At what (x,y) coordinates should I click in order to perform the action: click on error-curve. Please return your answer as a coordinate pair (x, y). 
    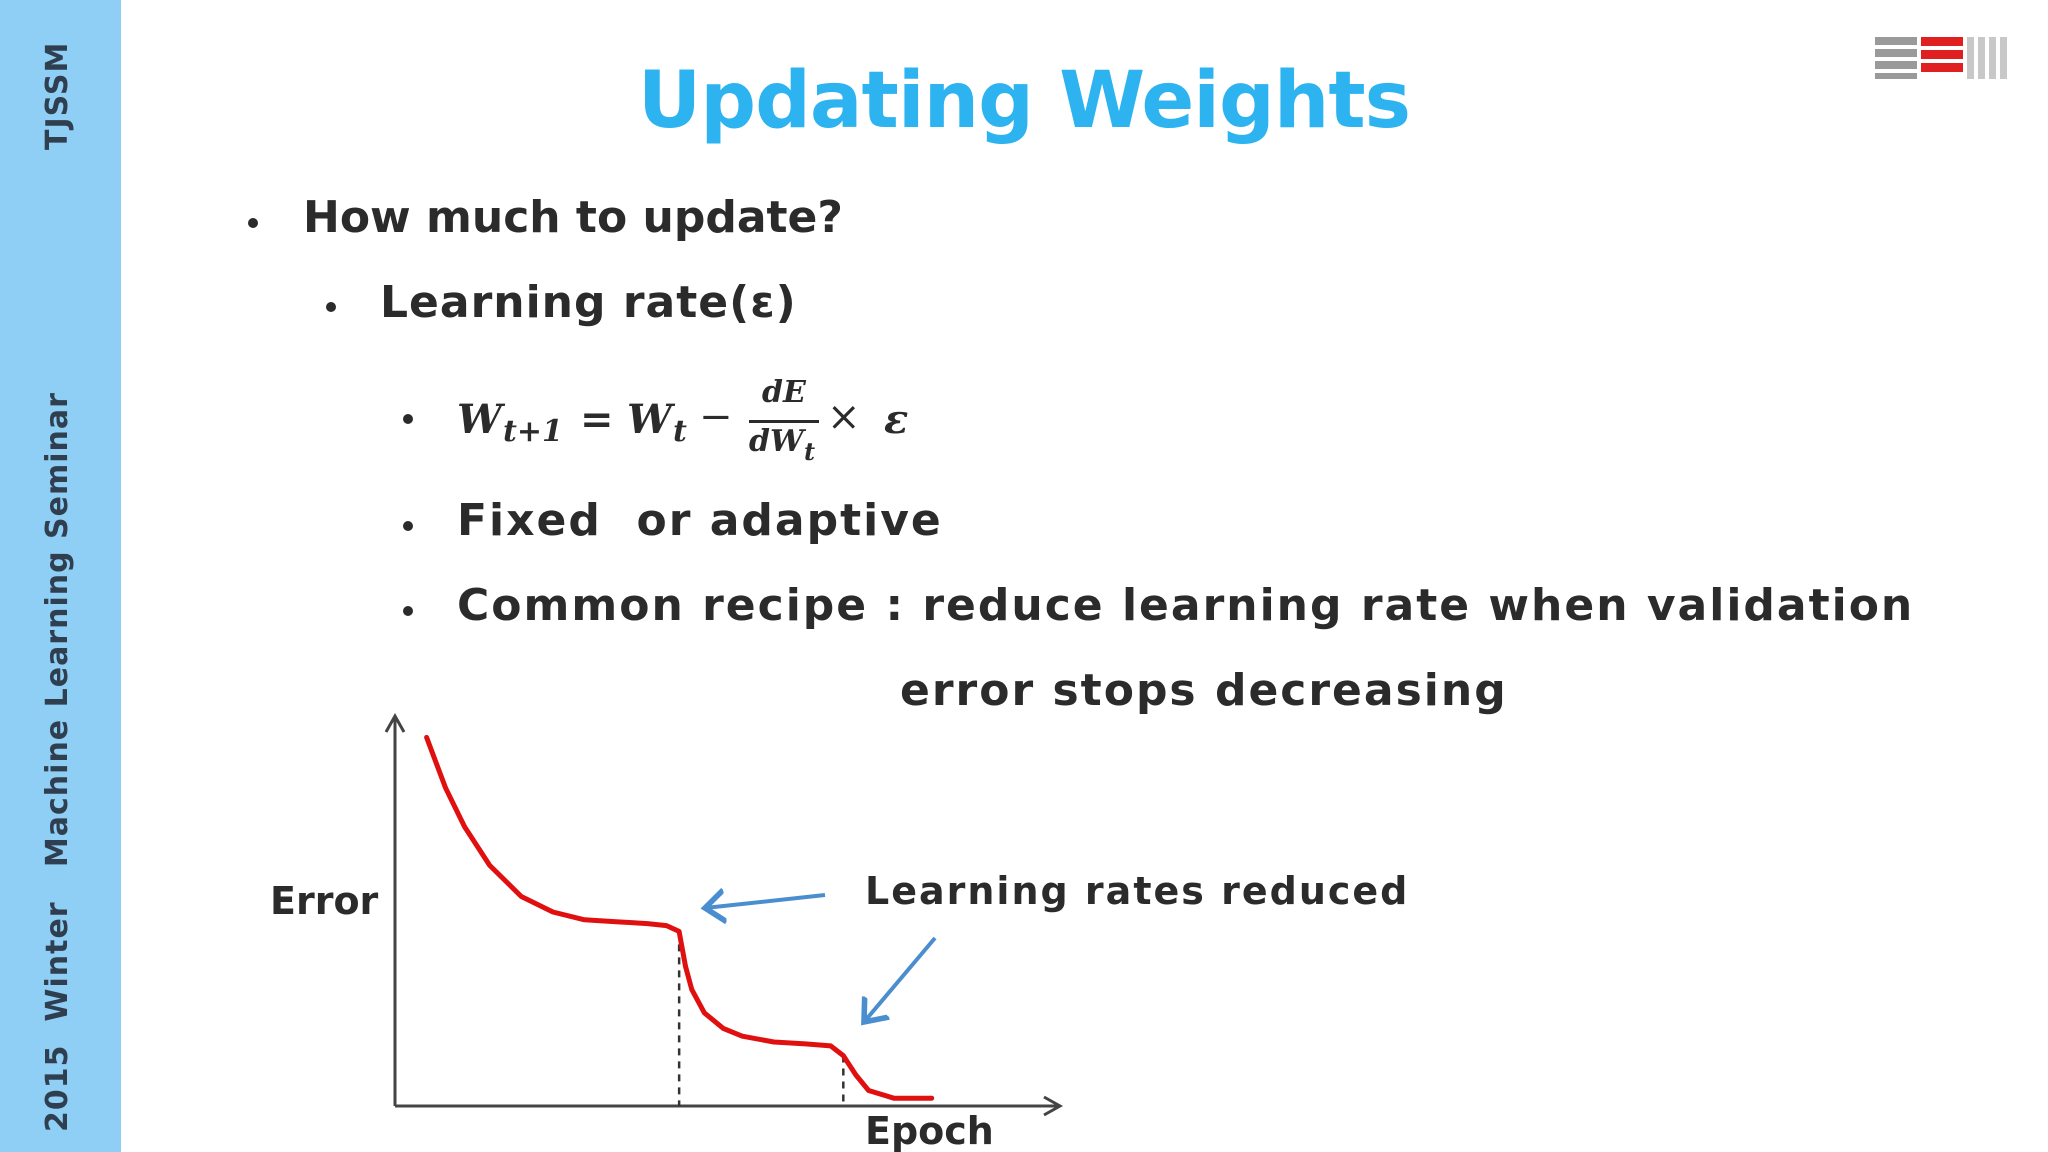
    Looking at the image, I should click on (679, 917).